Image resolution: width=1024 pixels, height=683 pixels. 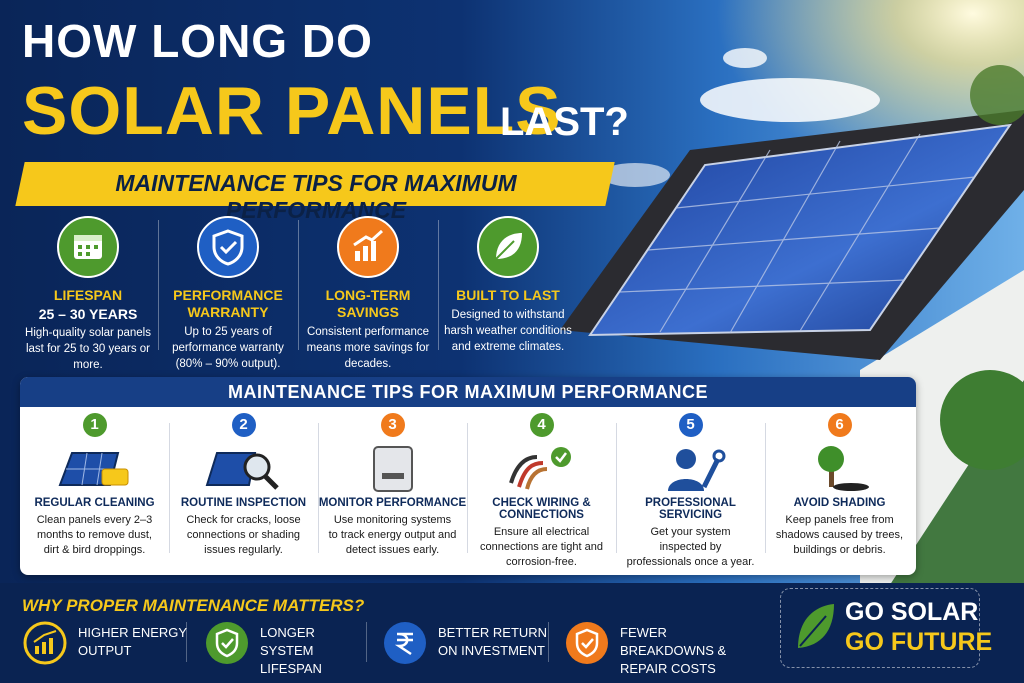 What do you see at coordinates (392, 425) in the screenshot?
I see `tip-number: 3` at bounding box center [392, 425].